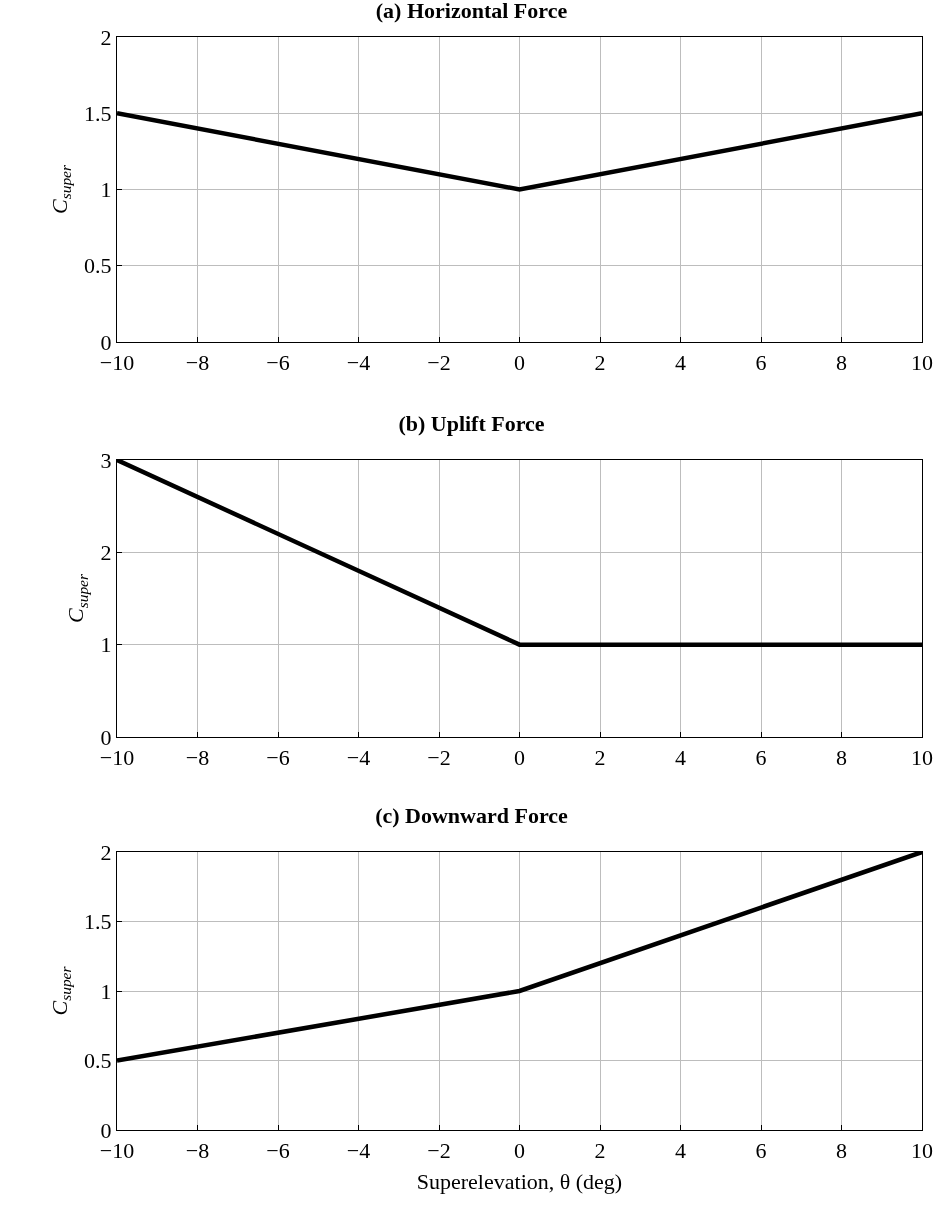 The height and width of the screenshot is (1213, 943). Describe the element at coordinates (106, 460) in the screenshot. I see `y-tick-label: 3` at that location.